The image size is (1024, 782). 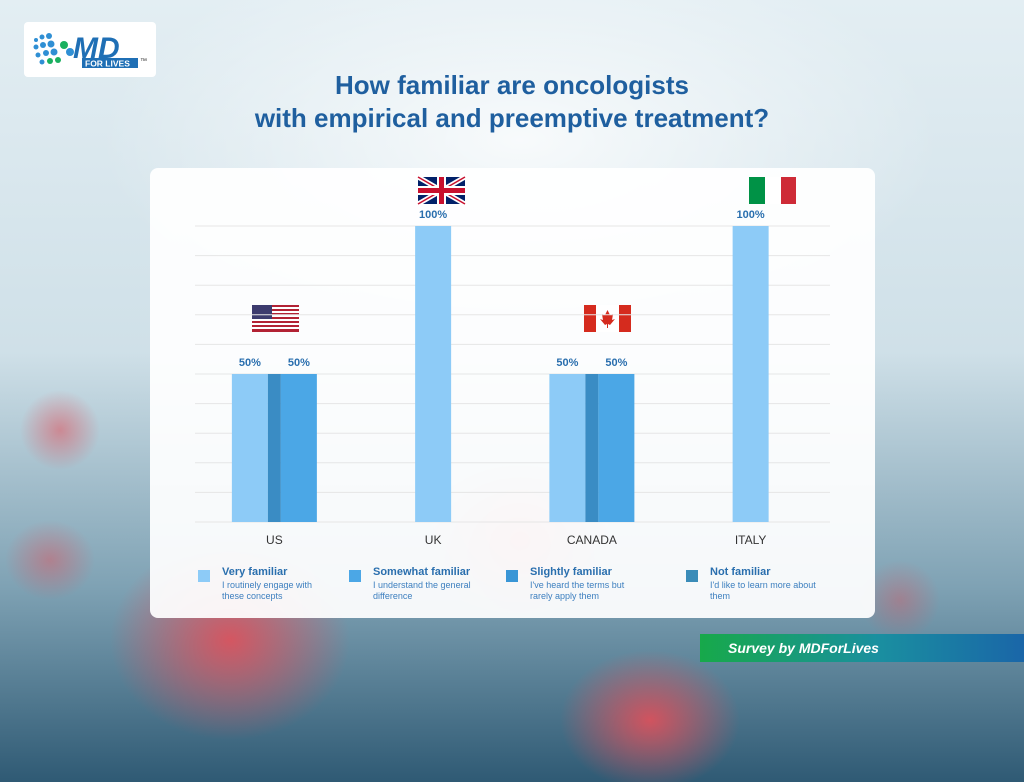 I want to click on legend-label: Very familiar, so click(x=255, y=572).